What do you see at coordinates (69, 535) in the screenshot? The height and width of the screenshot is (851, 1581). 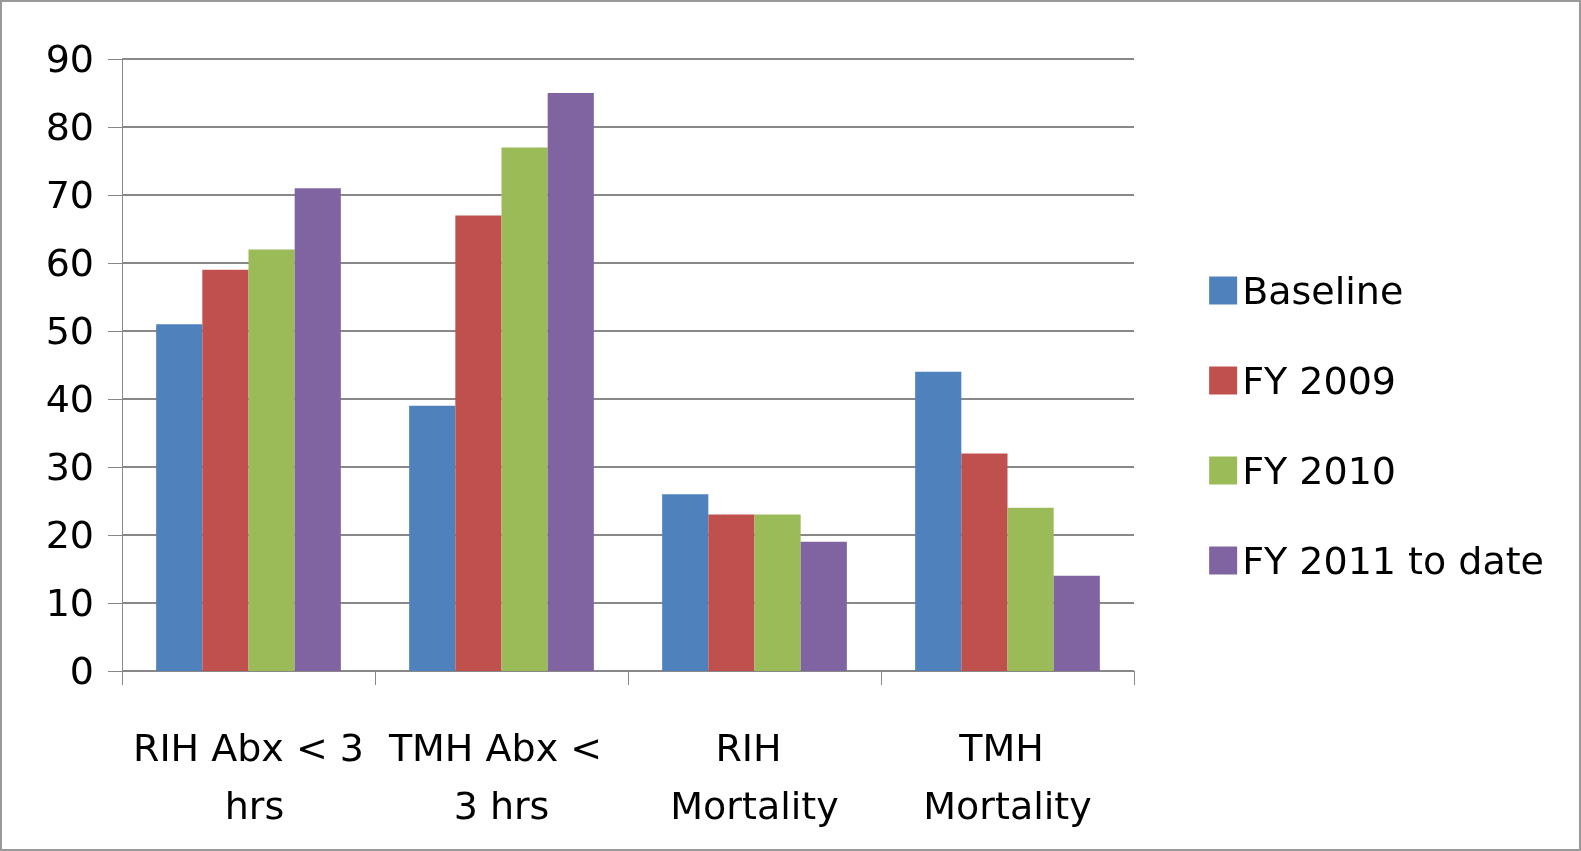 I see `y-tick-label: 20` at bounding box center [69, 535].